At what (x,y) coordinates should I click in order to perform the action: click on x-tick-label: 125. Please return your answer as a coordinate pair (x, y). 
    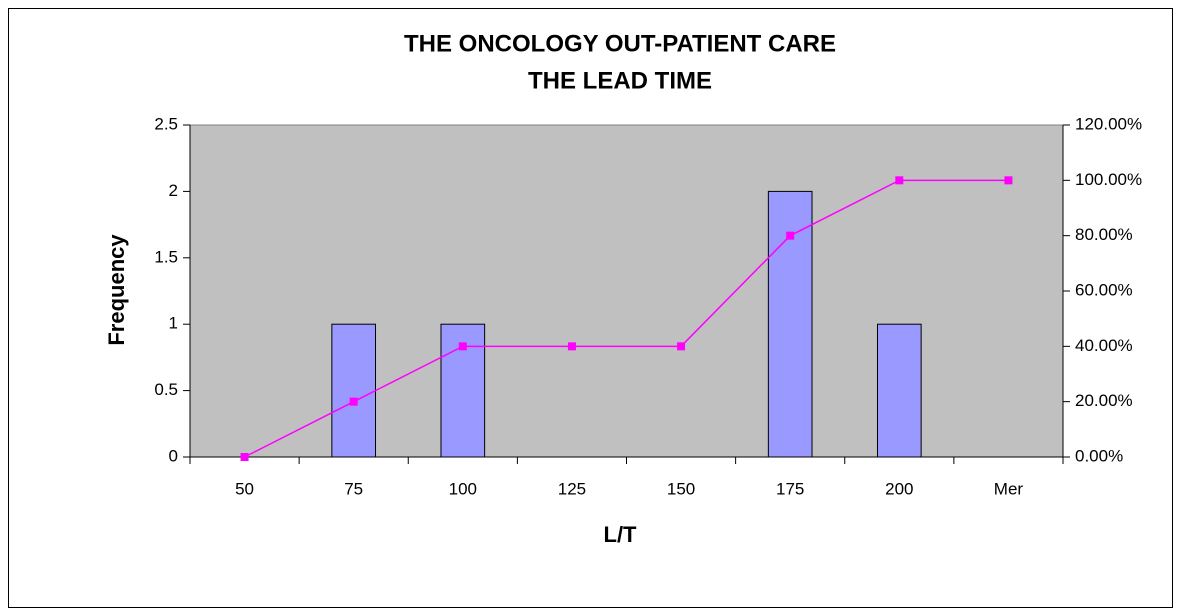
    Looking at the image, I should click on (572, 488).